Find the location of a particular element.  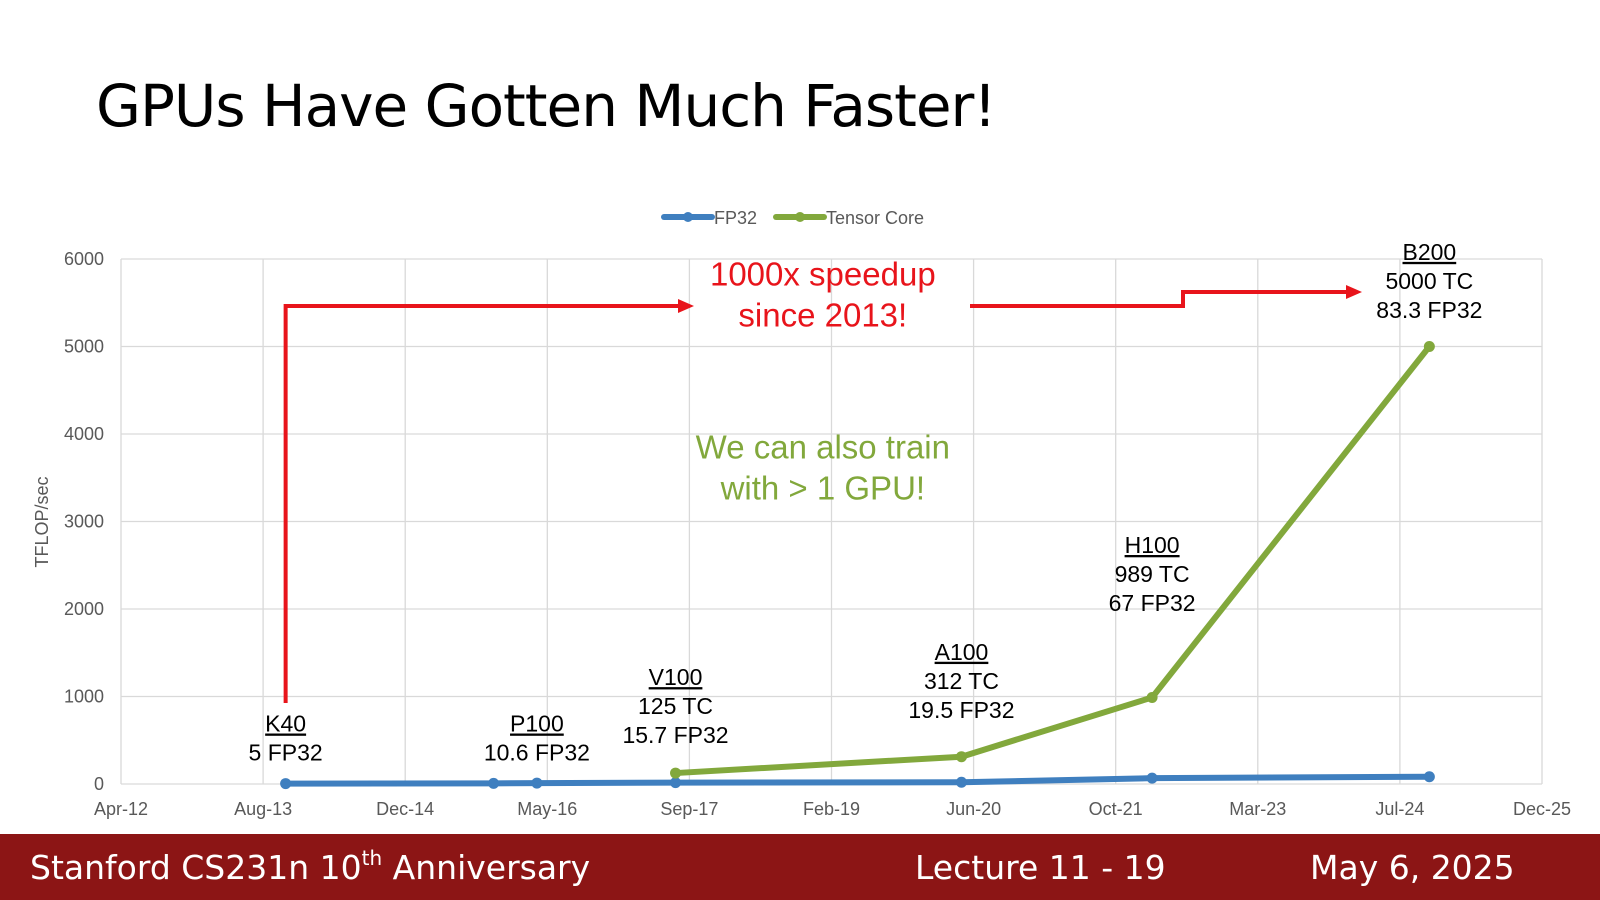

gpu-label-h100: H100 989 TC 67 FP32 is located at coordinates (1152, 574).